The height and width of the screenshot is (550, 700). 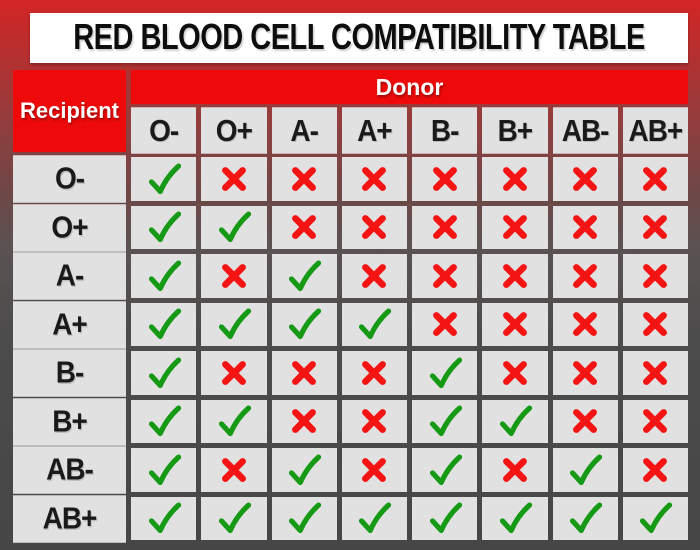 What do you see at coordinates (585, 130) in the screenshot?
I see `donor-col-header: AB-` at bounding box center [585, 130].